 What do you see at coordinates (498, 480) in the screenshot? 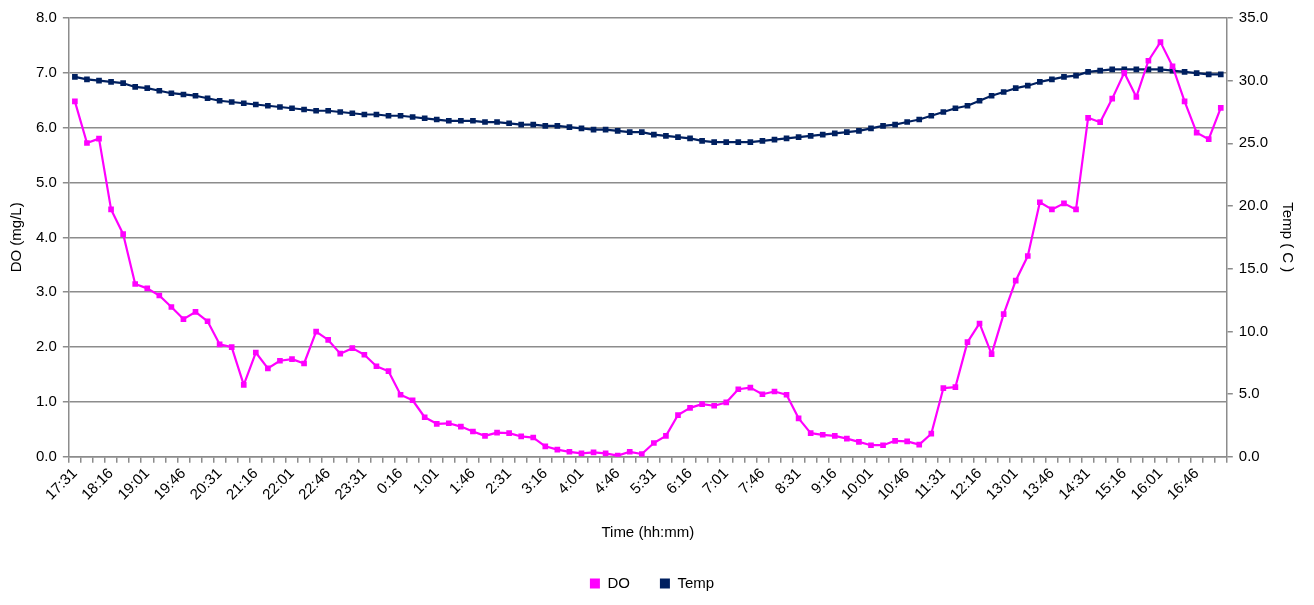
I see `x-tick-label: 2:31` at bounding box center [498, 480].